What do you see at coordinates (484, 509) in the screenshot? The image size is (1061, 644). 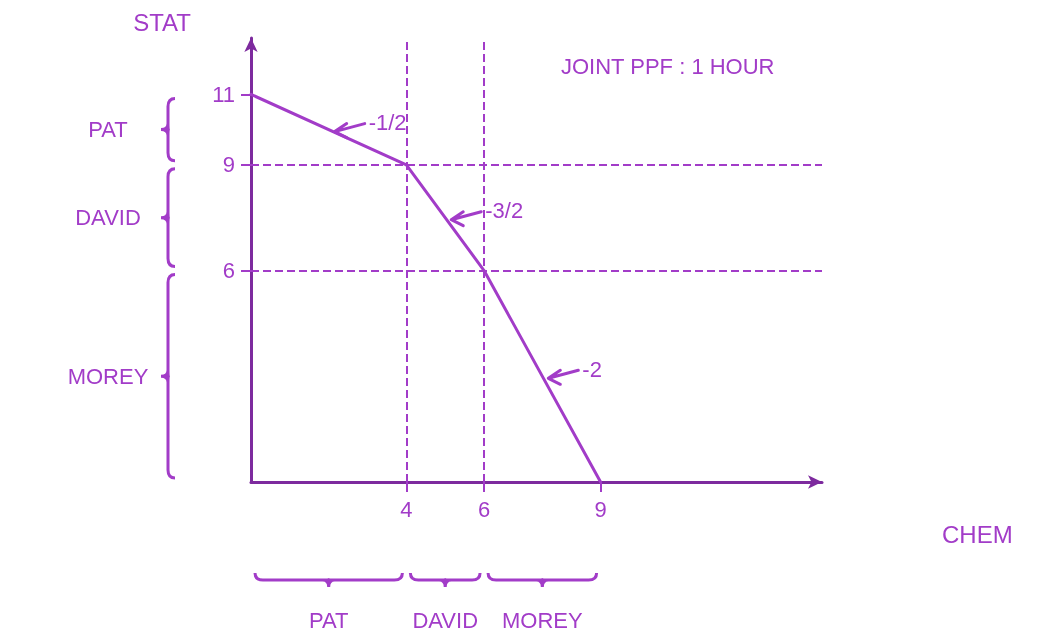 I see `x-tick-label: 6` at bounding box center [484, 509].